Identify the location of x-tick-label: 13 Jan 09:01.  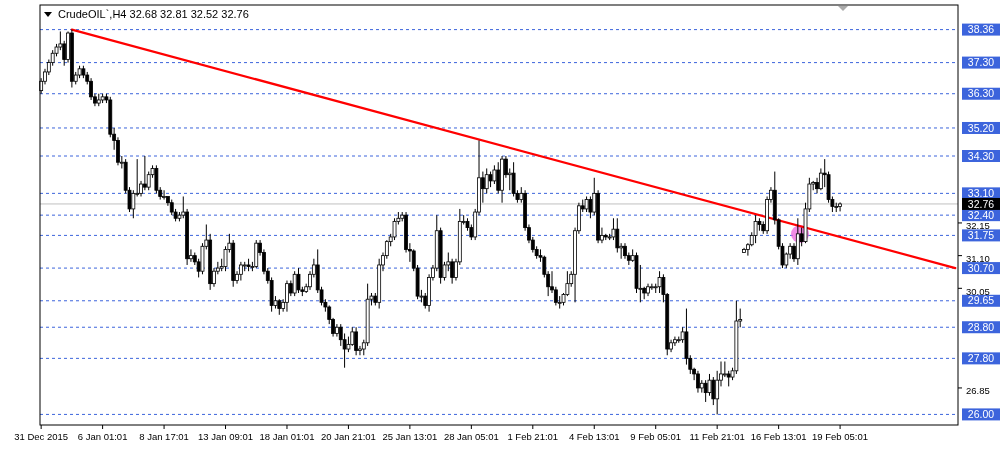
(225, 436).